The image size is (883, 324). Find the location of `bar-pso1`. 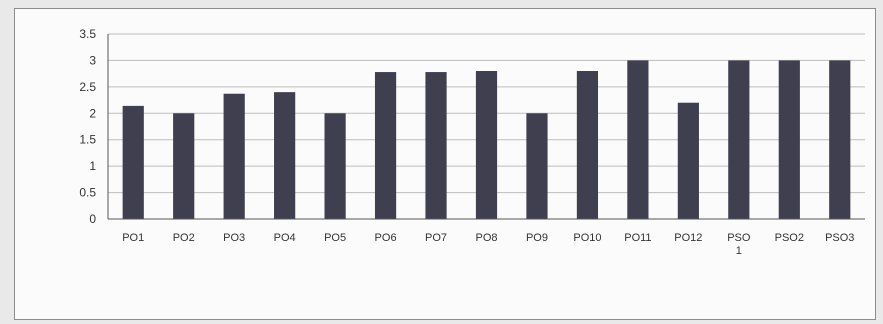

bar-pso1 is located at coordinates (739, 139).